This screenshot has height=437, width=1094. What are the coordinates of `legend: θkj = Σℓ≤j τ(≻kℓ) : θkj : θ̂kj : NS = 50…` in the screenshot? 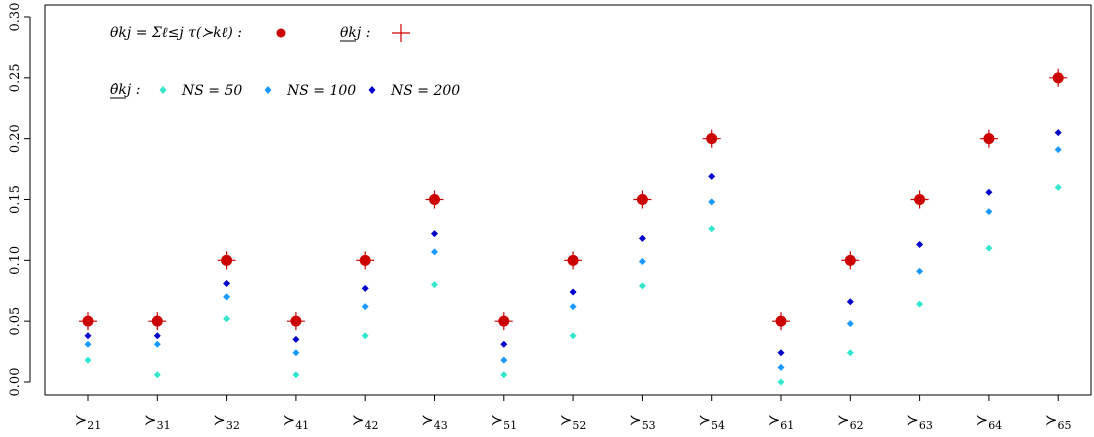 It's located at (285, 61).